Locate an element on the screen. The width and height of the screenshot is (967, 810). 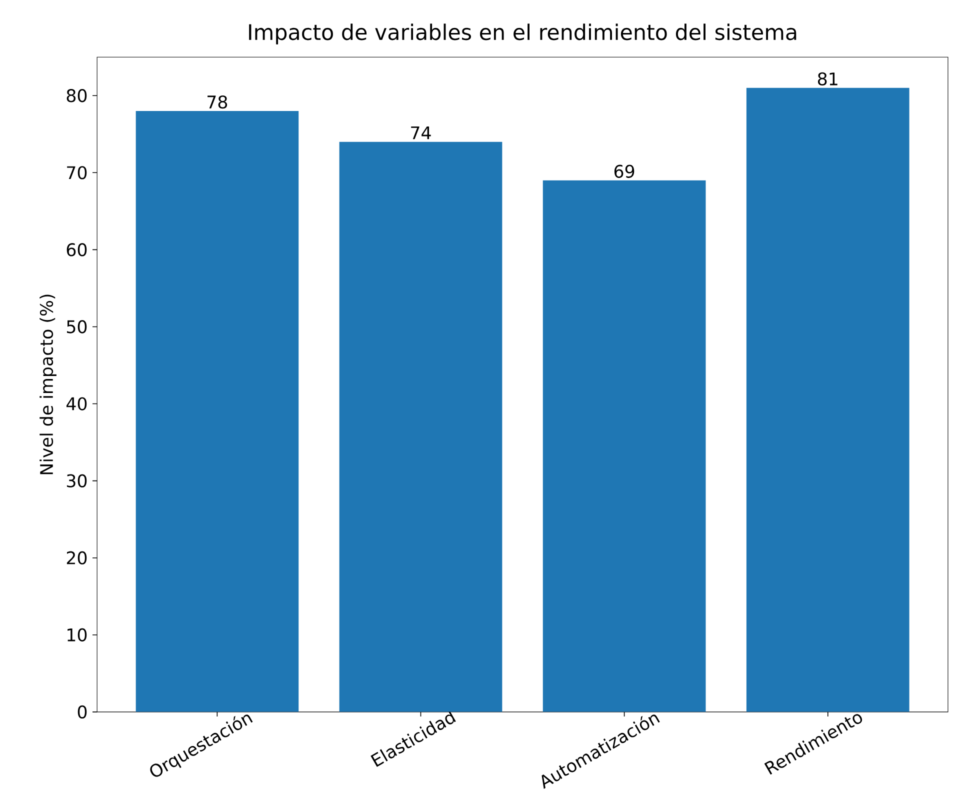
data-label: 78 is located at coordinates (218, 102).